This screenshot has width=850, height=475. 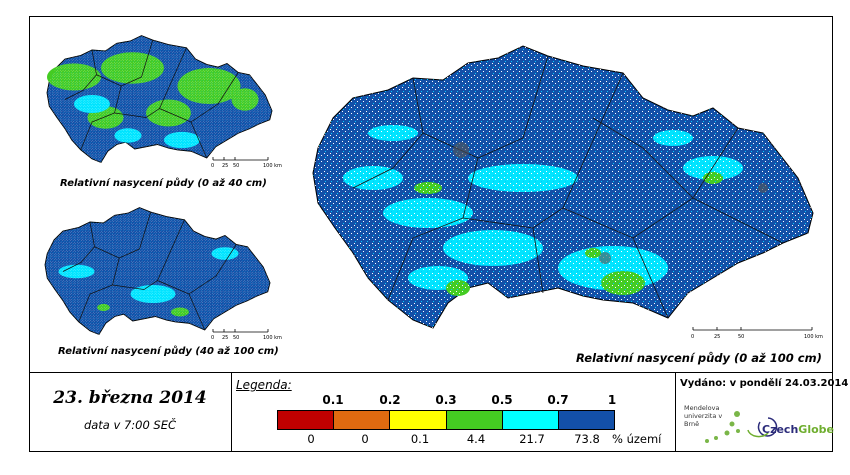 I want to click on mendel-university-logo-text: Mendelova univerzita v Brně, so click(x=703, y=416).